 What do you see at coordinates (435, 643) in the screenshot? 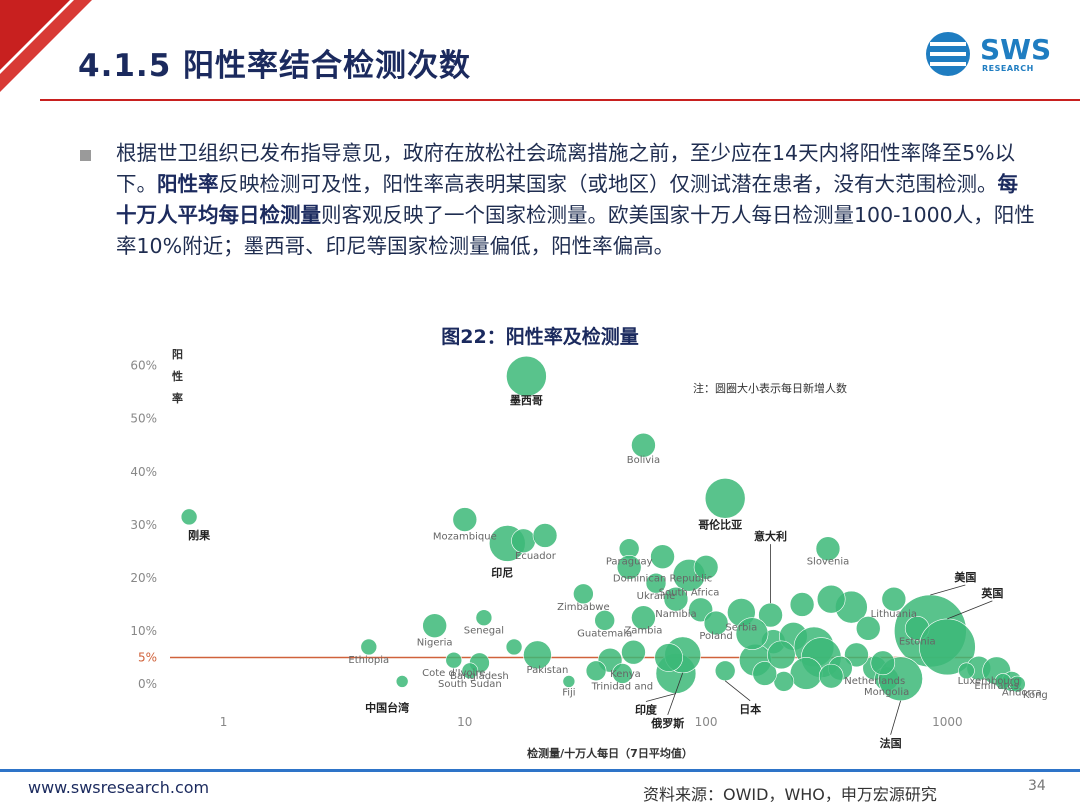
I see `point-label: Nigeria` at bounding box center [435, 643].